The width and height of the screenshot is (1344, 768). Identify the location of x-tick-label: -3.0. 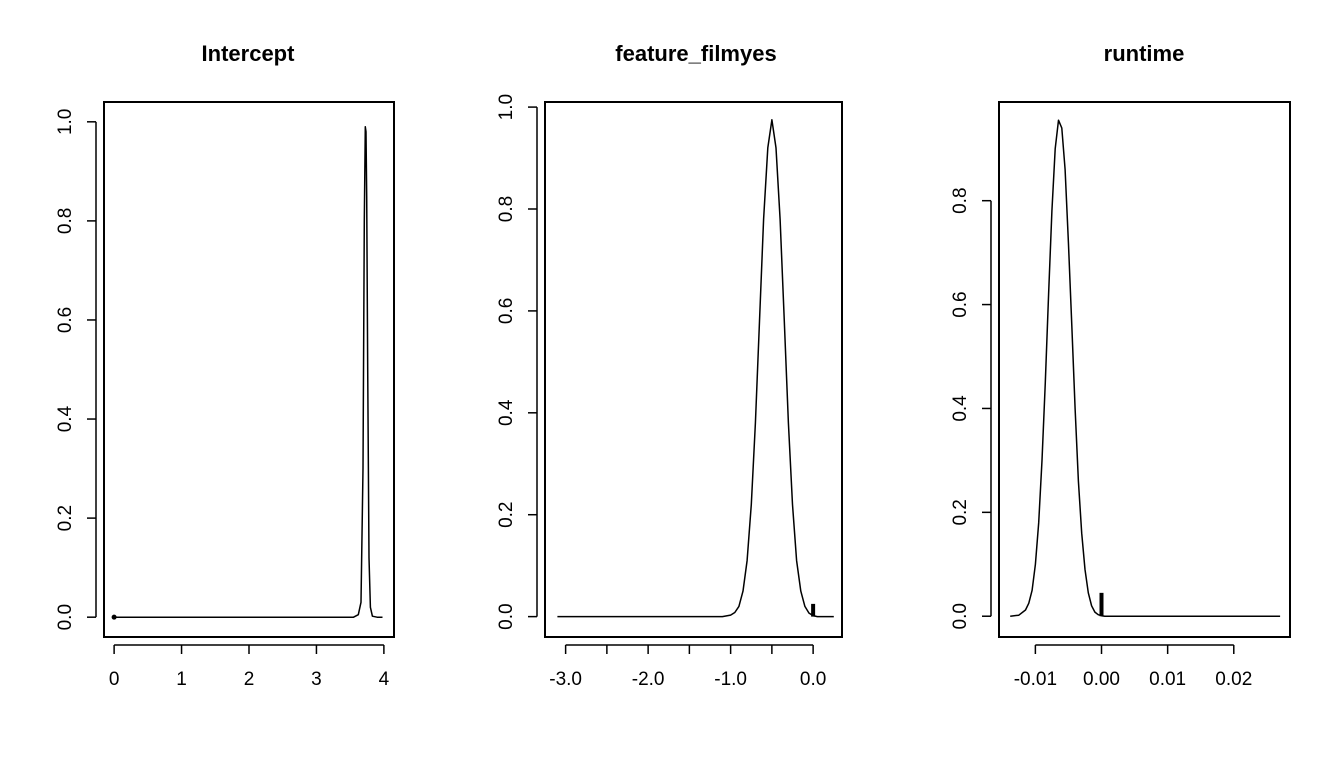
(565, 679).